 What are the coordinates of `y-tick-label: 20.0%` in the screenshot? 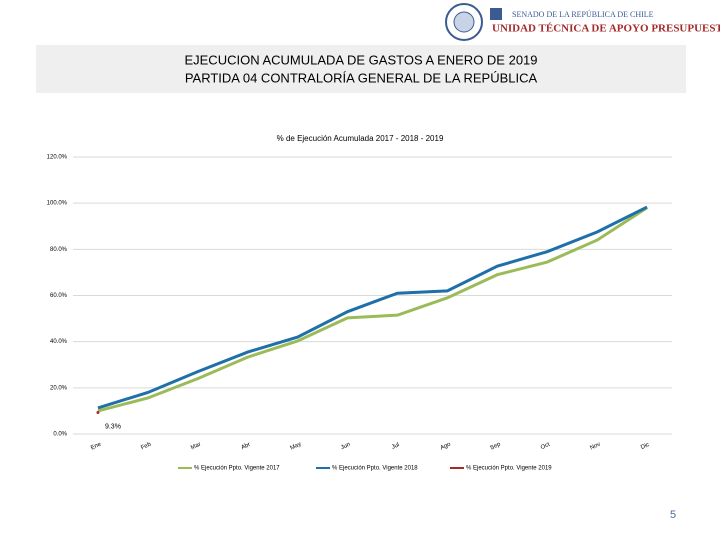 It's located at (59, 388).